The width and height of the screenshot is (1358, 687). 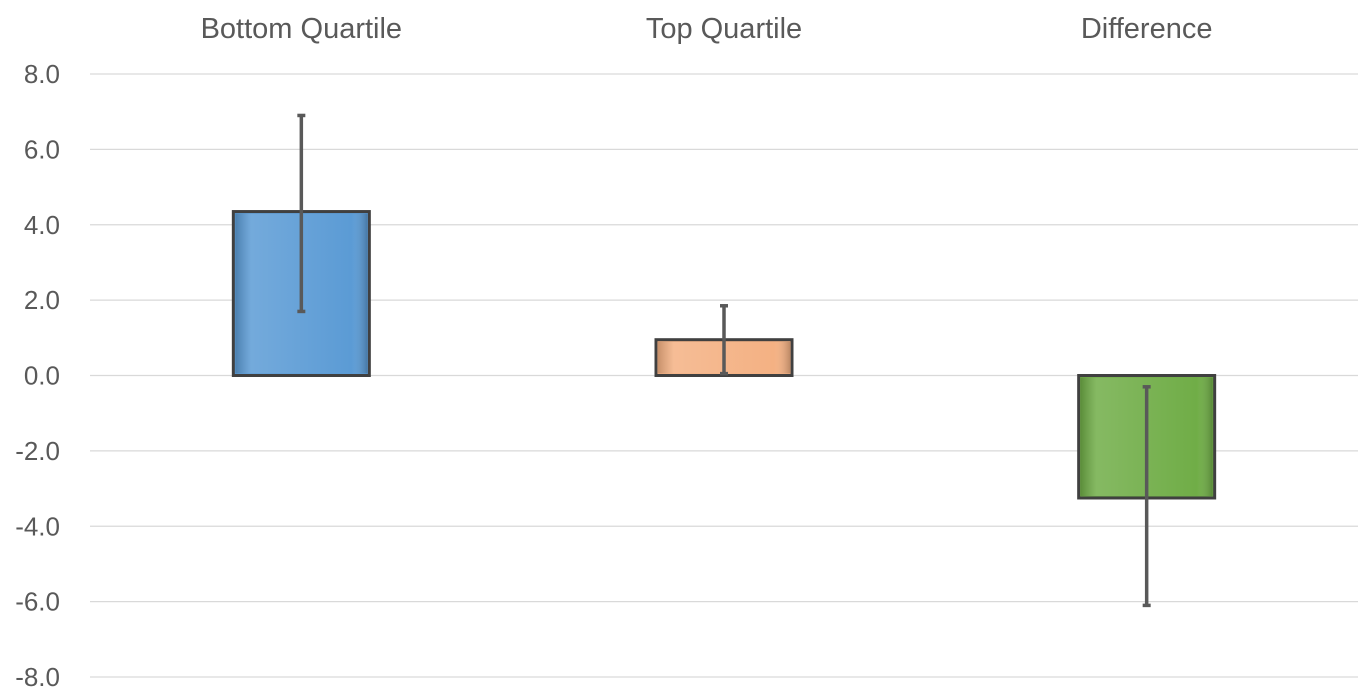 What do you see at coordinates (42, 149) in the screenshot?
I see `y-tick-label: 6.0` at bounding box center [42, 149].